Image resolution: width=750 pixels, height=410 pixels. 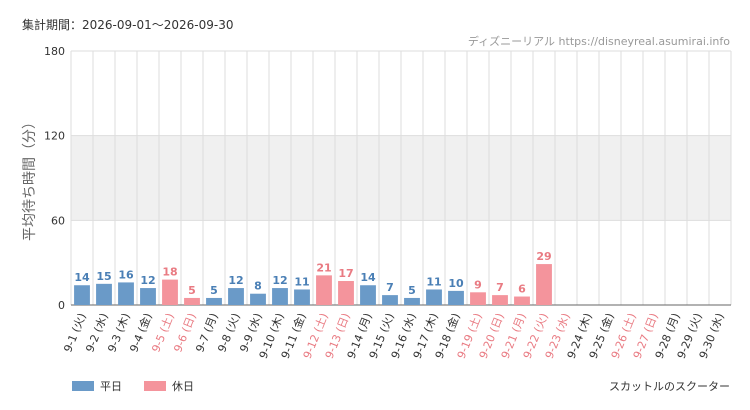 I want to click on period-label: 集計期間：2026-09-01～2026-09-30, so click(x=128, y=25).